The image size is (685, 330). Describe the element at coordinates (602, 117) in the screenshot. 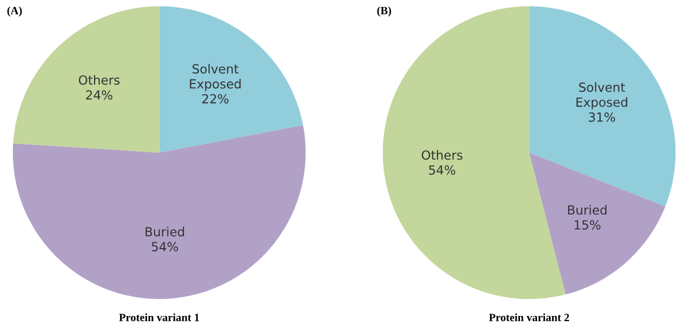

I see `data-label: 31%` at that location.